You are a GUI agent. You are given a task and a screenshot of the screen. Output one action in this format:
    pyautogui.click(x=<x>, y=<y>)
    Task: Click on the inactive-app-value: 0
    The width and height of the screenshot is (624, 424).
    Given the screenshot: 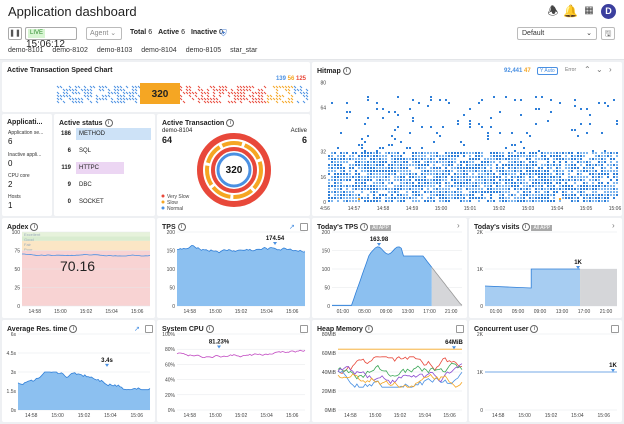 What is the action you would take?
    pyautogui.click(x=10, y=163)
    